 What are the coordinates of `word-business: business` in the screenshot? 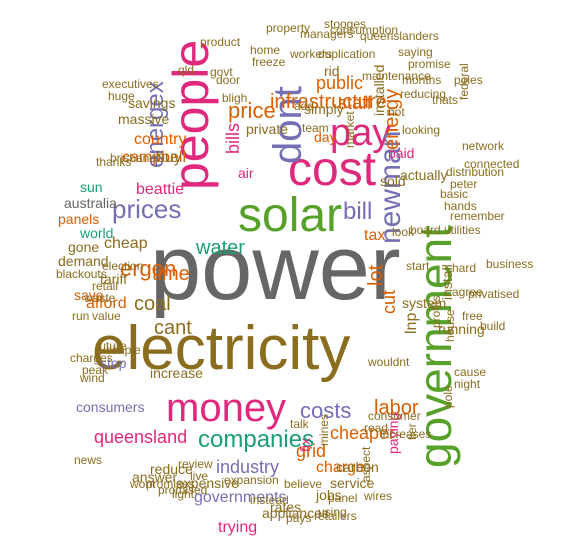 It's located at (510, 264).